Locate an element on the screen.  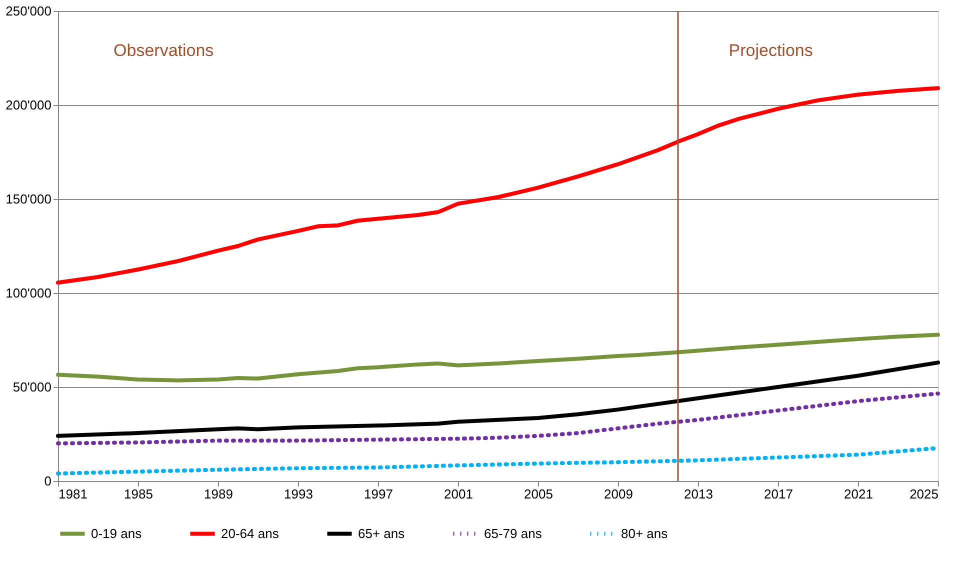
annotation: Projections is located at coordinates (770, 50).